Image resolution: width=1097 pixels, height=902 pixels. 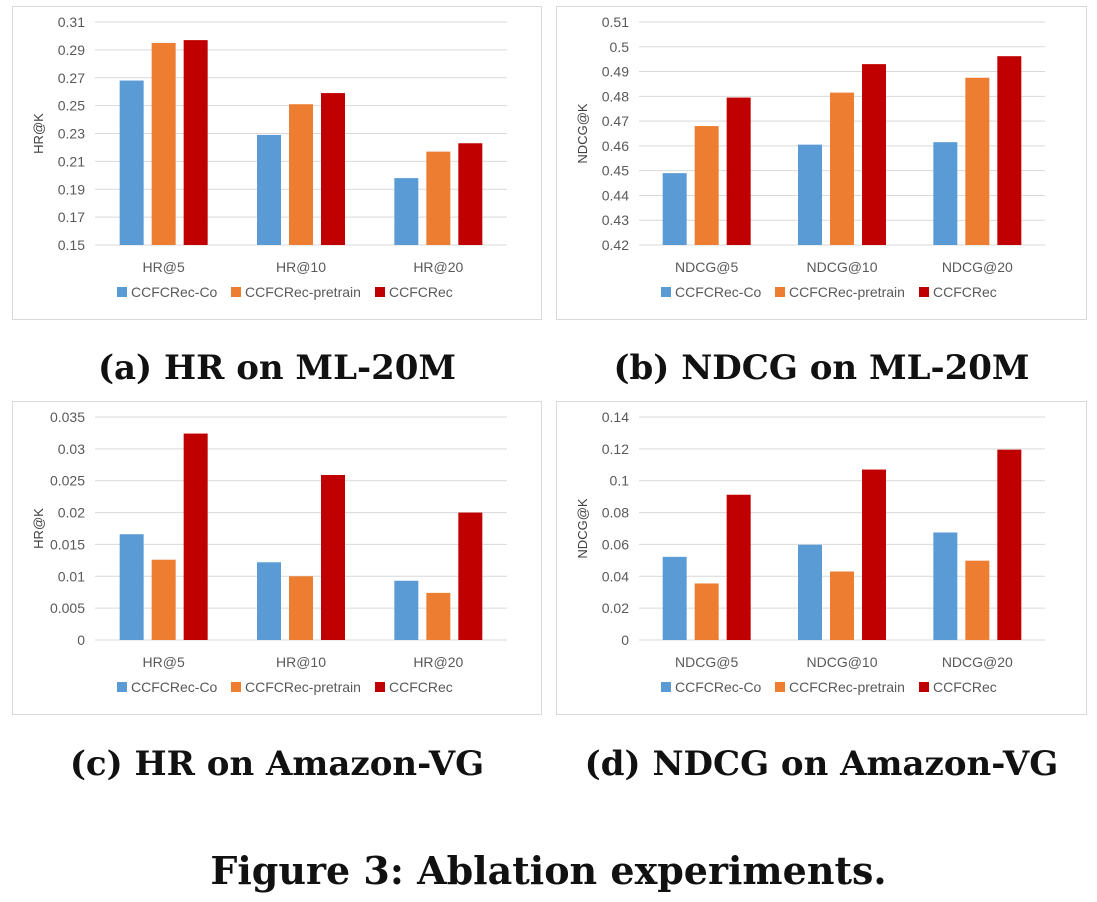 I want to click on y-axis-label: HR@K, so click(x=38, y=133).